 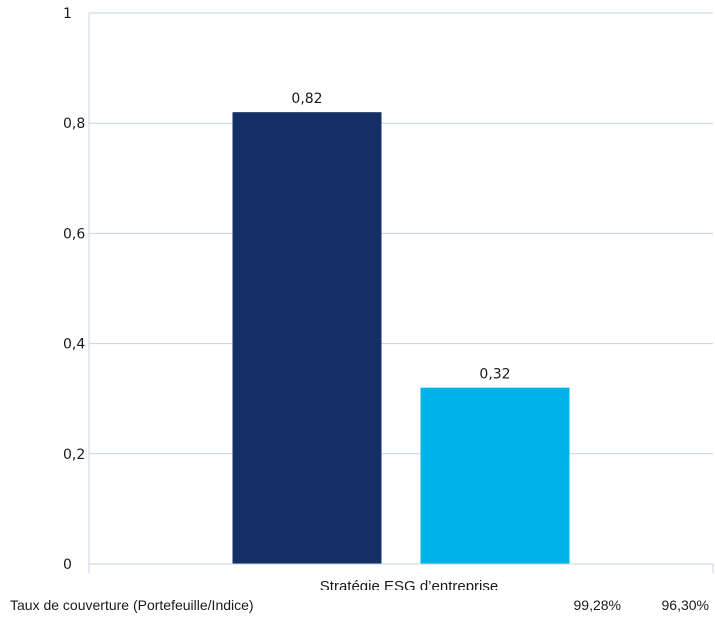 I want to click on y-tick-label: 0,6, so click(x=74, y=234).